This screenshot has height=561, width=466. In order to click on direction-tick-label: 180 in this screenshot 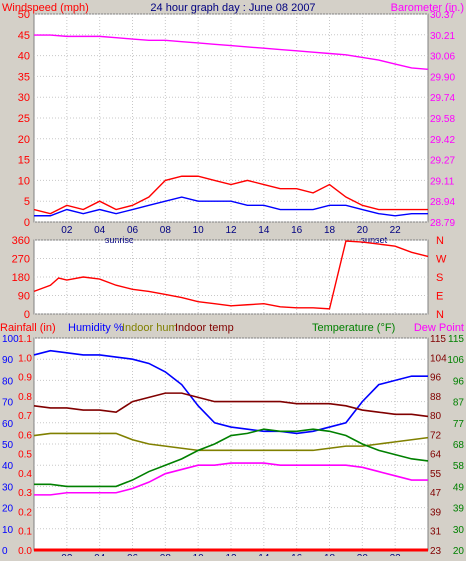, I will do `click(21, 278)`.